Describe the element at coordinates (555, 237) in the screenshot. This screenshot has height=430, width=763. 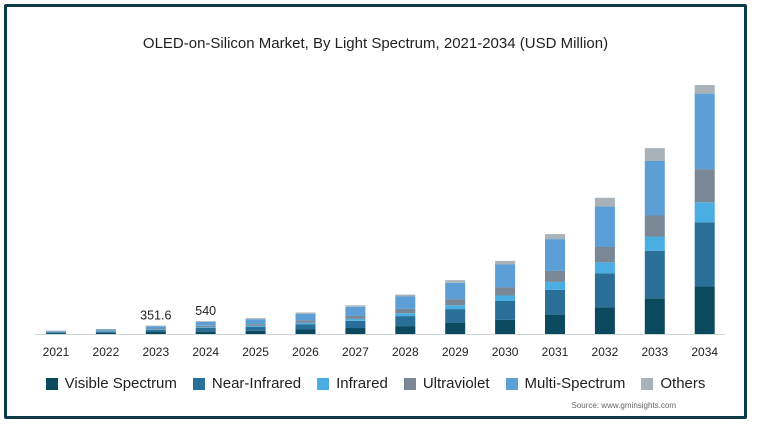
I see `bar-segment-2031-others` at that location.